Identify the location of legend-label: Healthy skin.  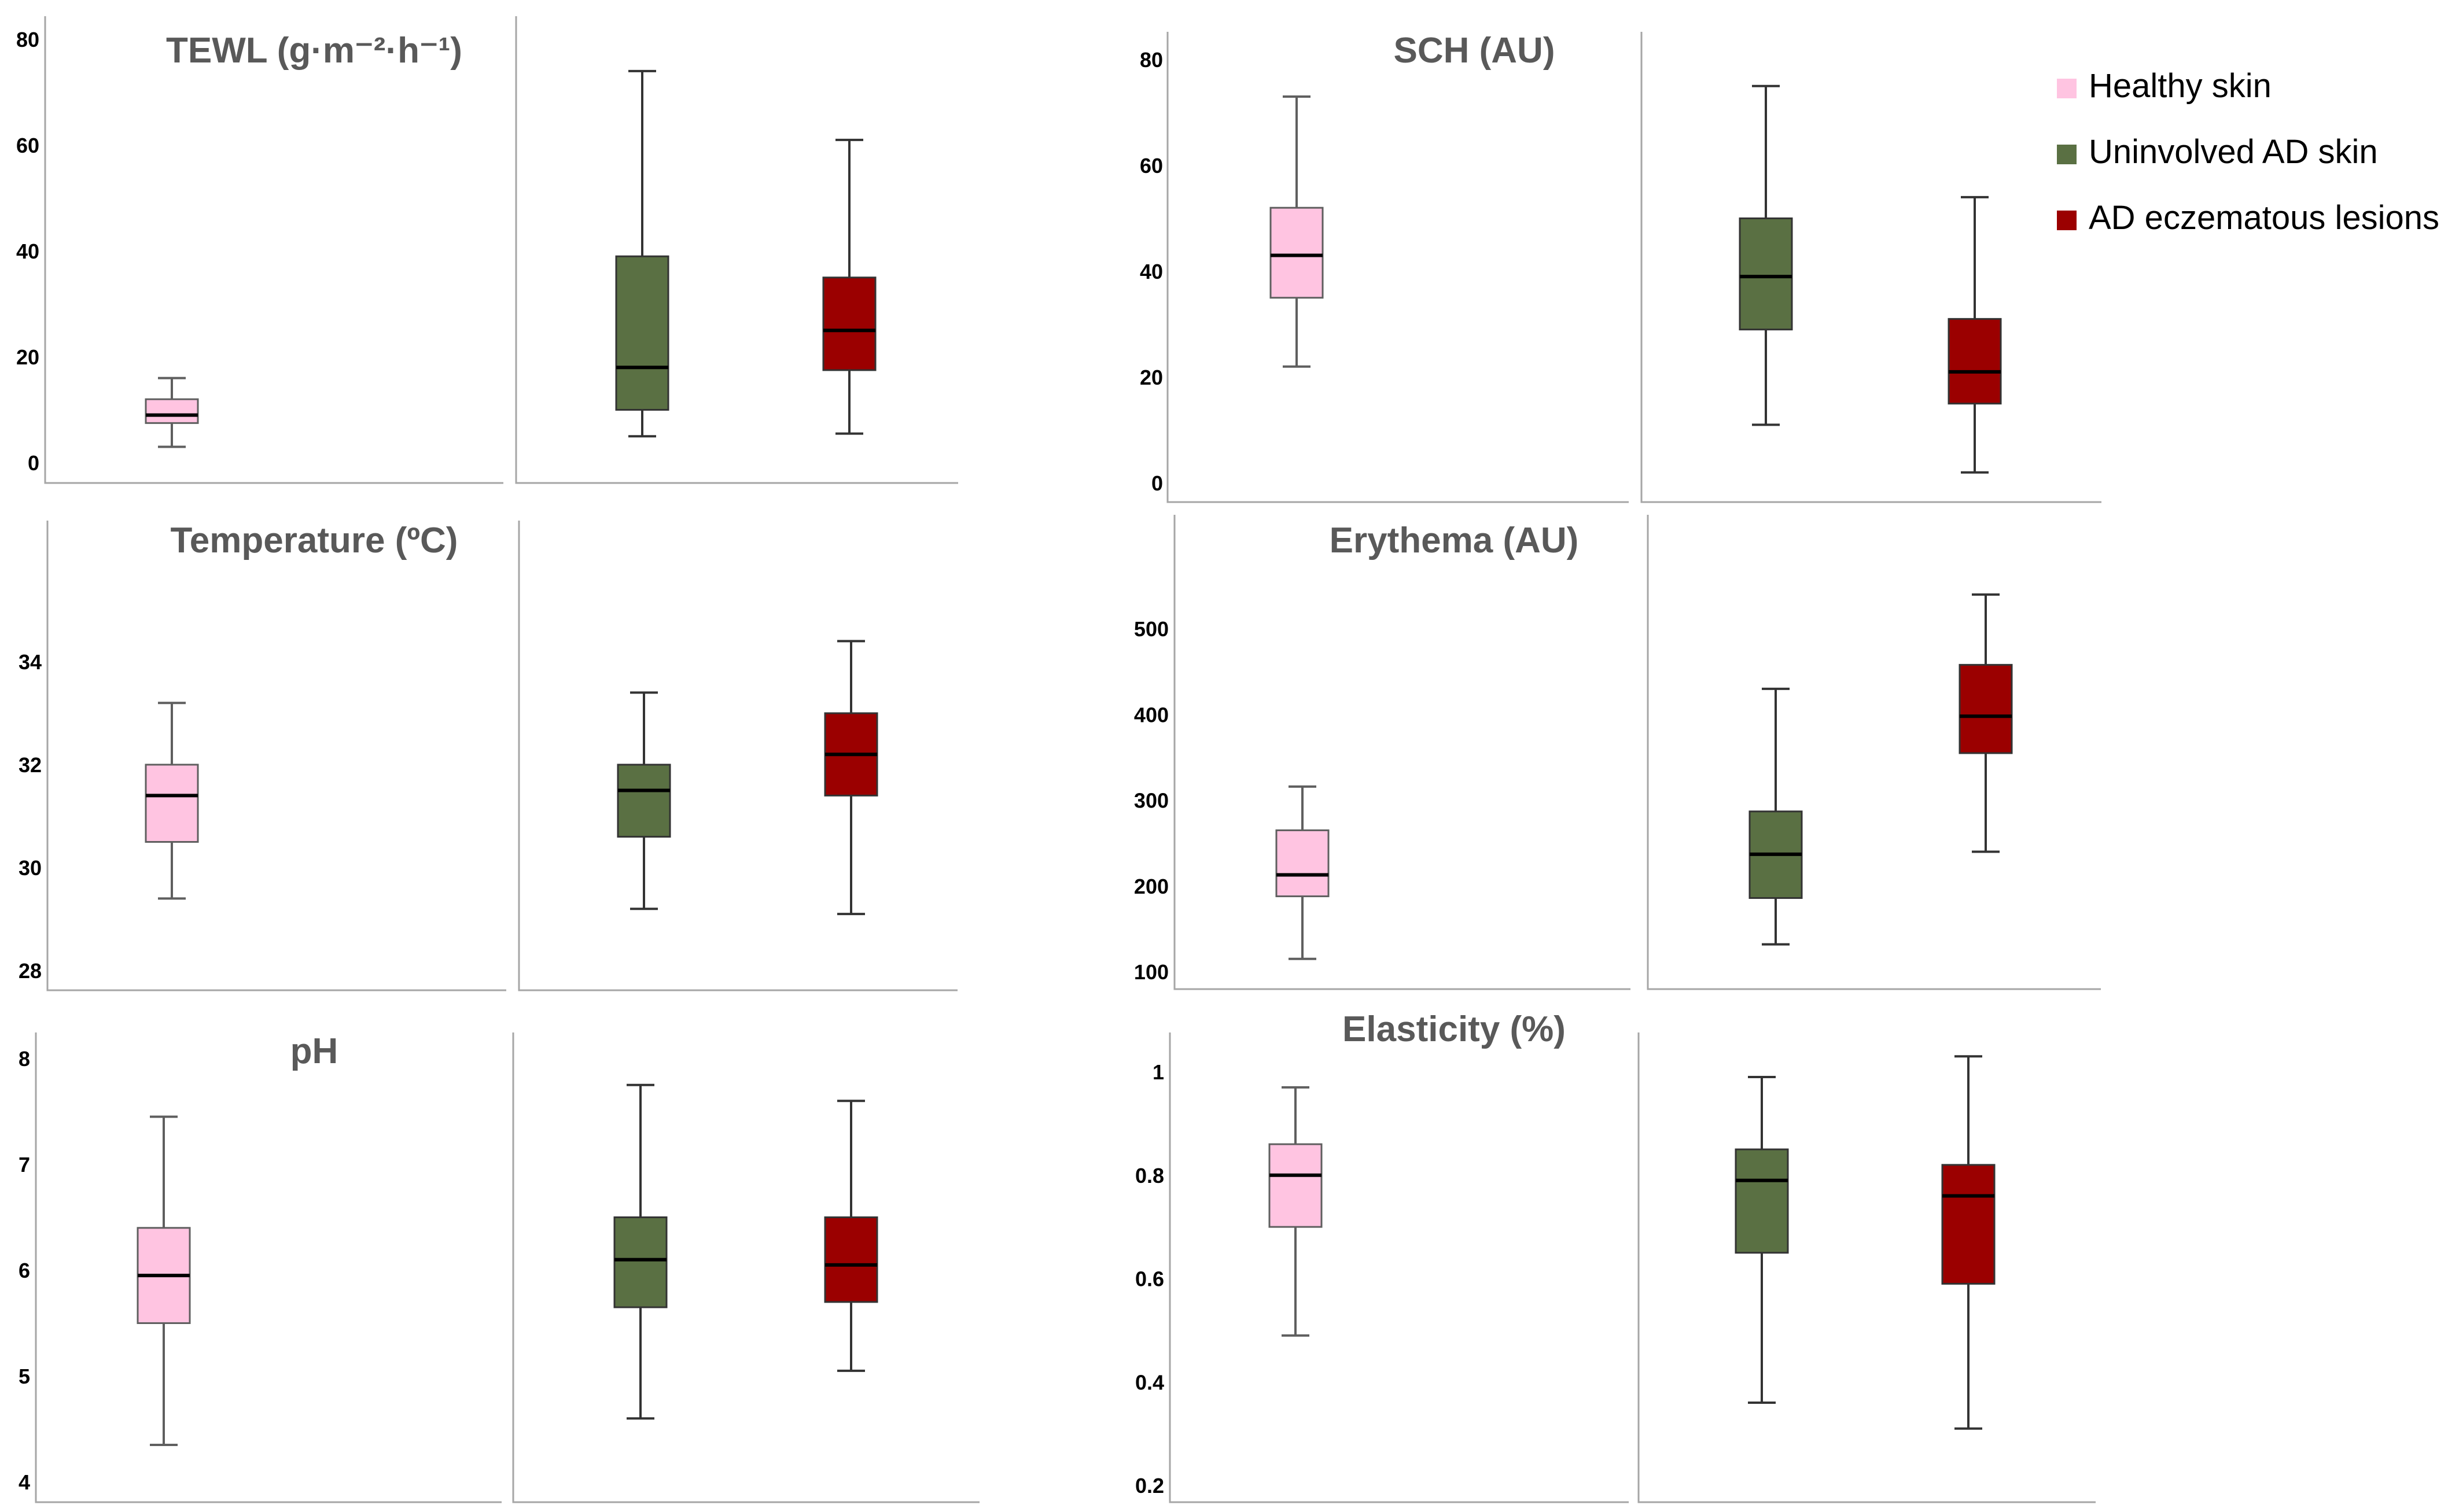
(2180, 86).